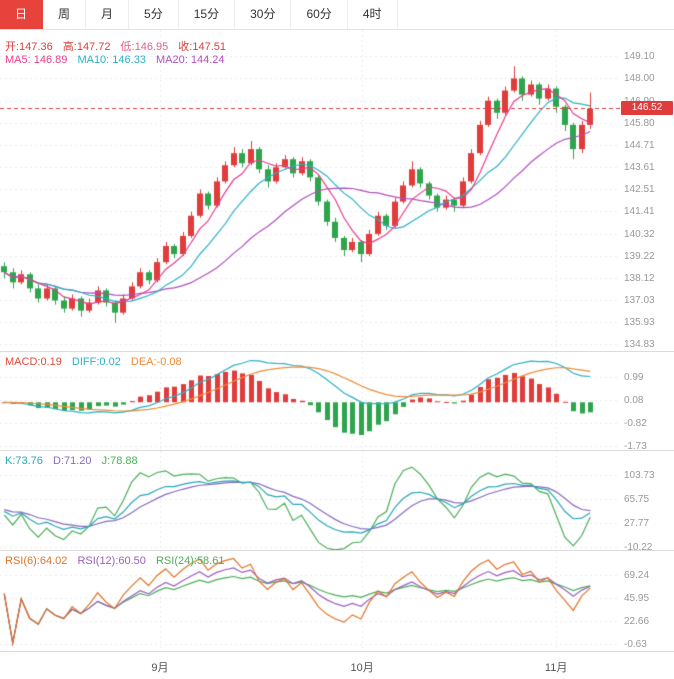  Describe the element at coordinates (647, 108) in the screenshot. I see `last-price-badge: 146.52` at that location.